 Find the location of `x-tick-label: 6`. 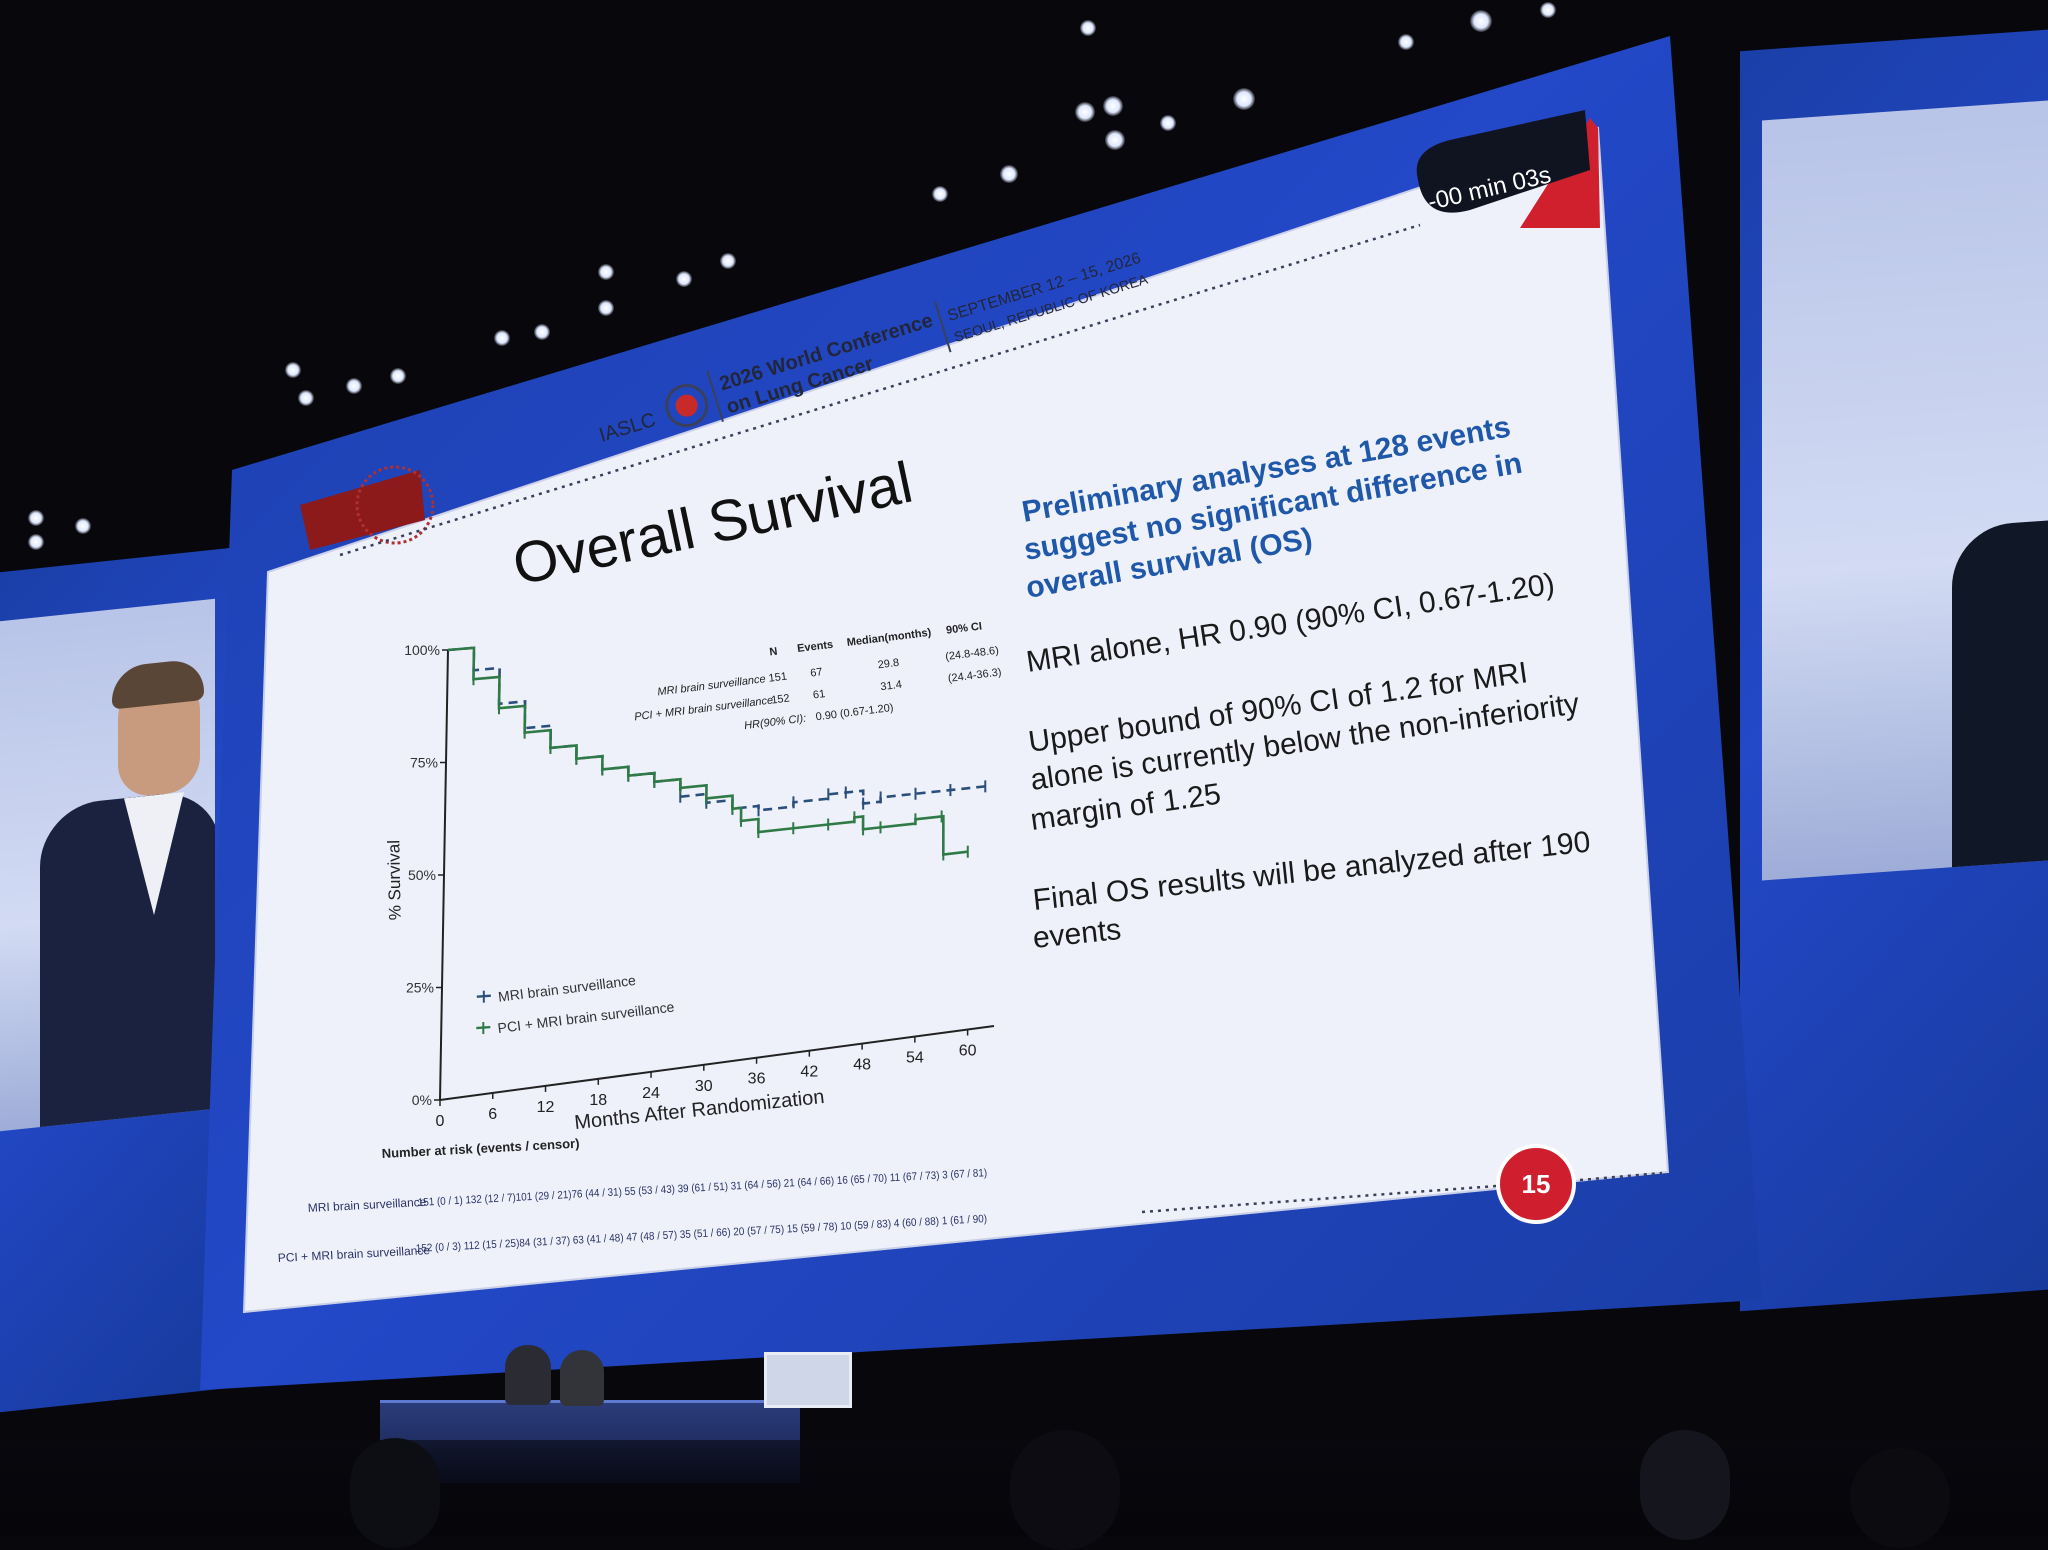

x-tick-label: 6 is located at coordinates (492, 1114).